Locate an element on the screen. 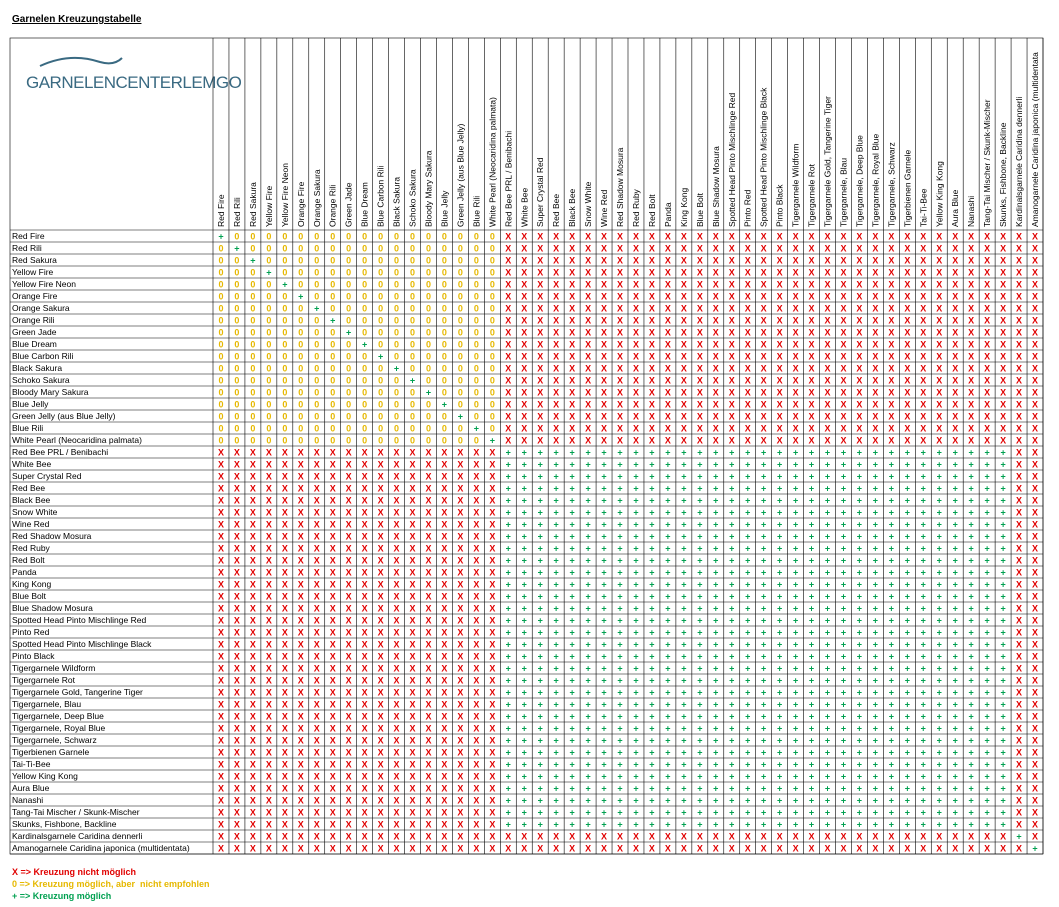 The width and height of the screenshot is (1059, 907). column-header: Tigergarnele Wildform is located at coordinates (796, 185).